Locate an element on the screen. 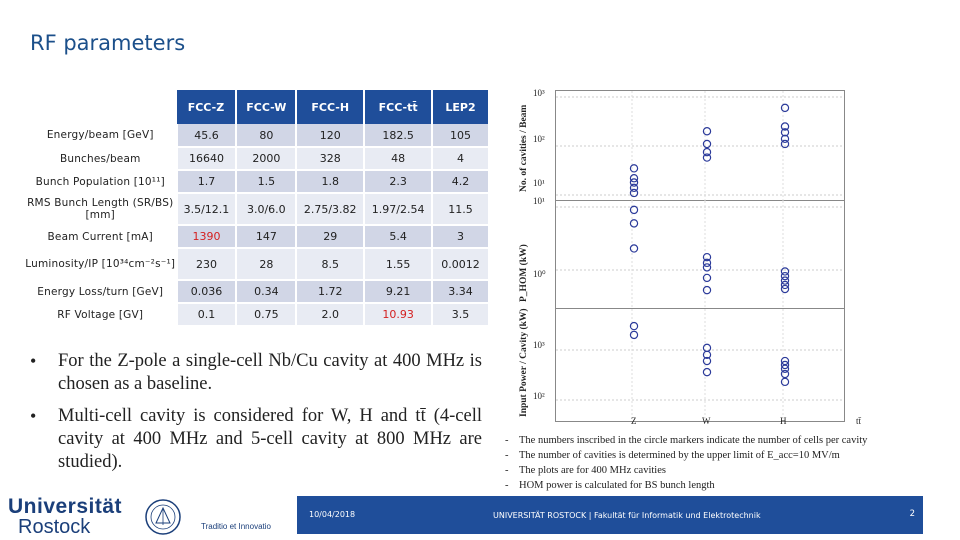  table-cell: 2.75/3.82 is located at coordinates (331, 209).